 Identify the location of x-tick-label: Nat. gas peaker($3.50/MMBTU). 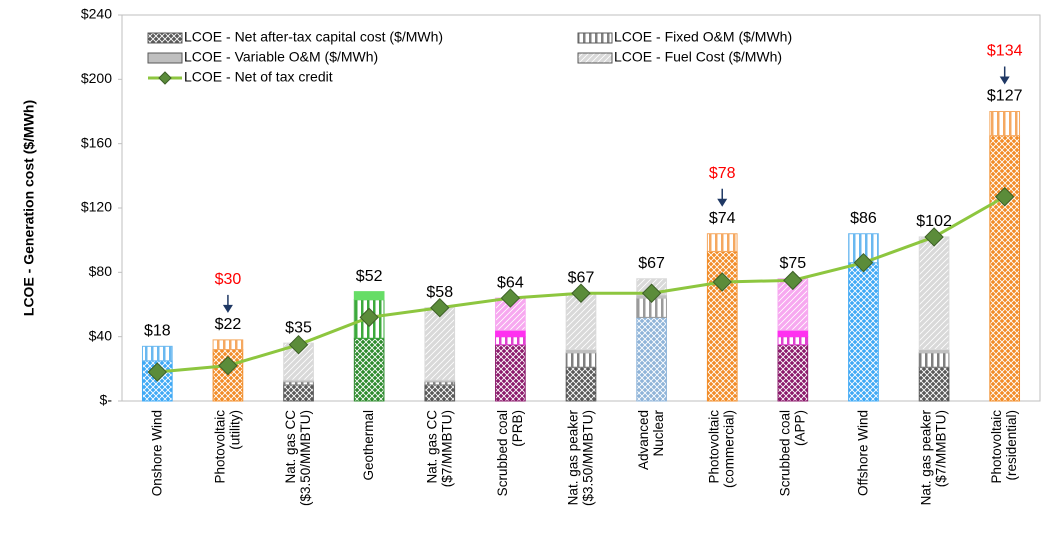
(580, 458).